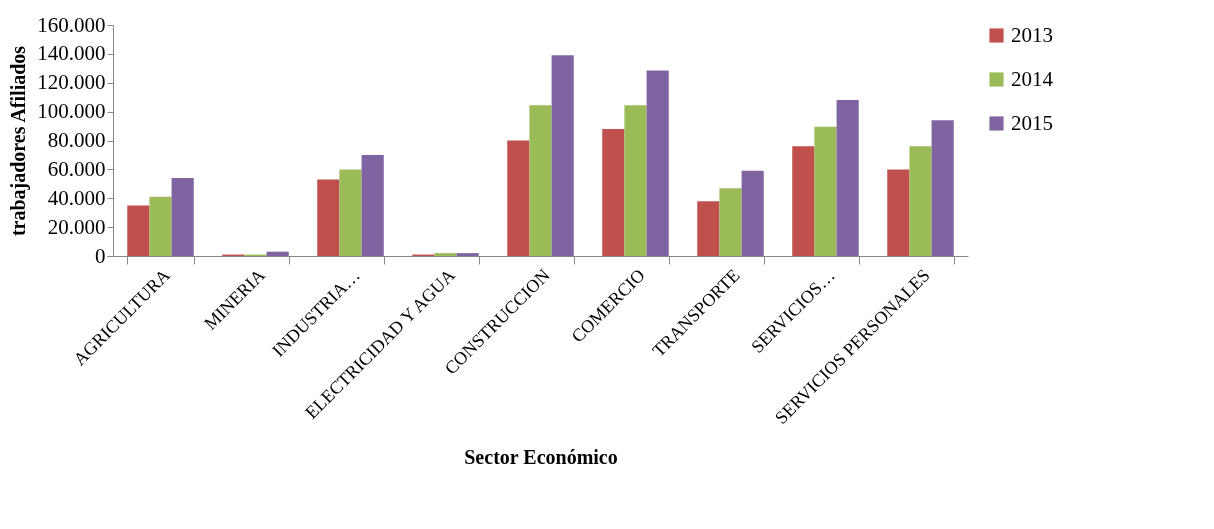 The width and height of the screenshot is (1214, 529). I want to click on legend-label: 2014, so click(1032, 78).